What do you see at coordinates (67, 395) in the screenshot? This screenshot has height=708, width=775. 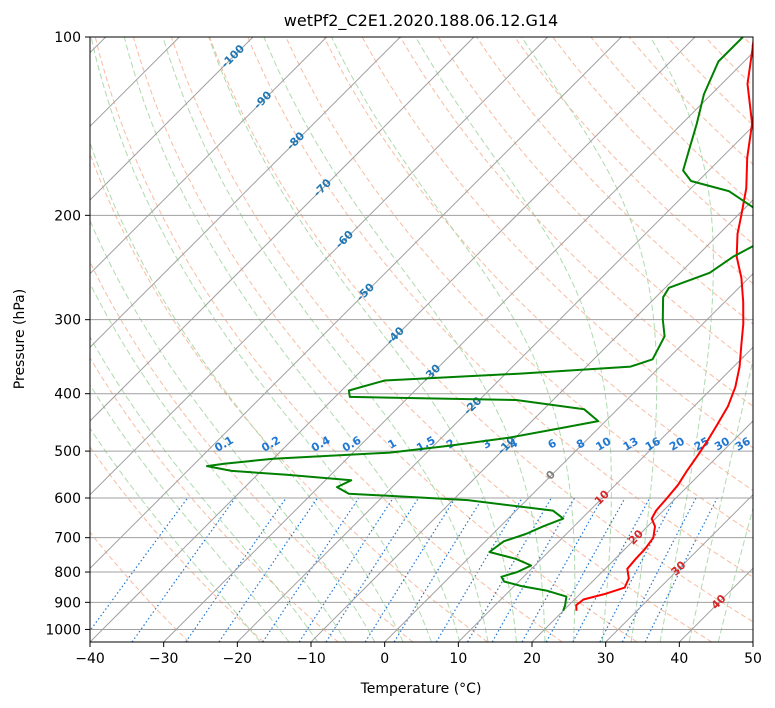 I see `y-tick-label: 400` at bounding box center [67, 395].